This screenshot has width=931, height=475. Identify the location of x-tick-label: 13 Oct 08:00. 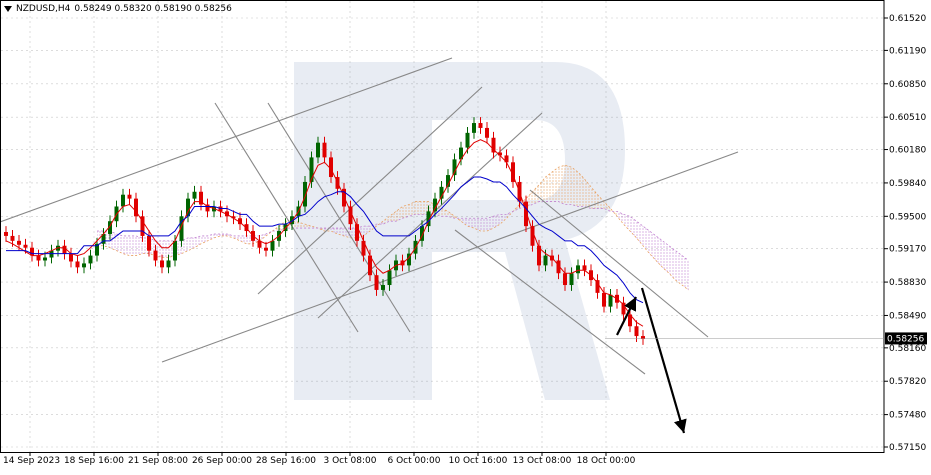
(542, 461).